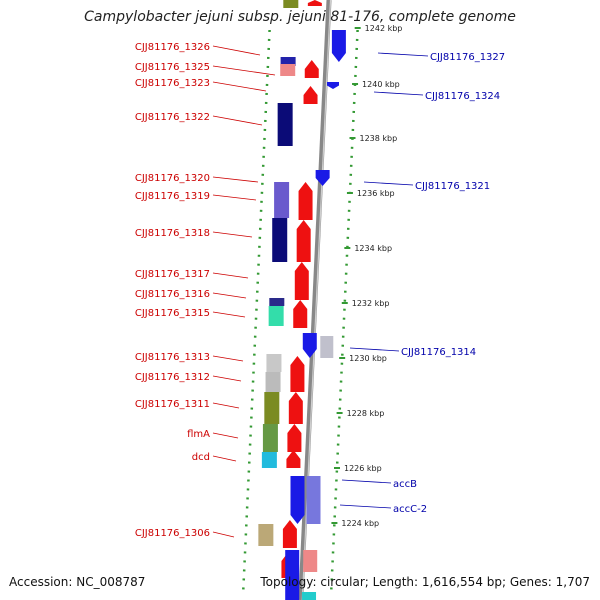 This screenshot has width=600, height=600. What do you see at coordinates (172, 83) in the screenshot?
I see `gene-label: CJJ81176_1323` at bounding box center [172, 83].